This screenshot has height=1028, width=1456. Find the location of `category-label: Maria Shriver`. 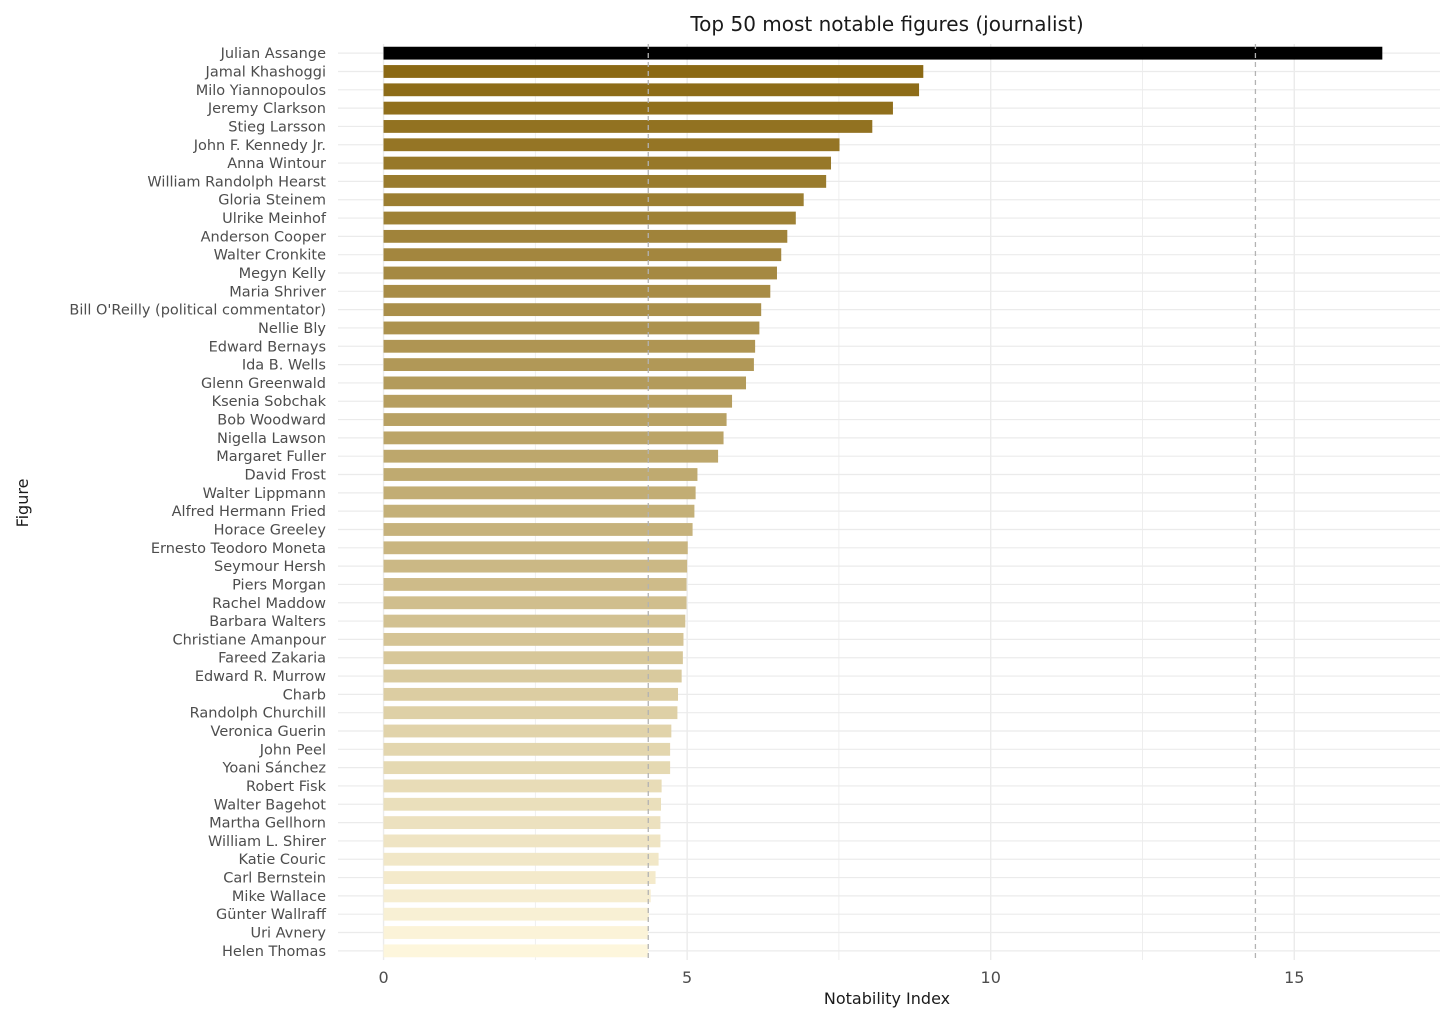

category-label: Maria Shriver is located at coordinates (277, 292).